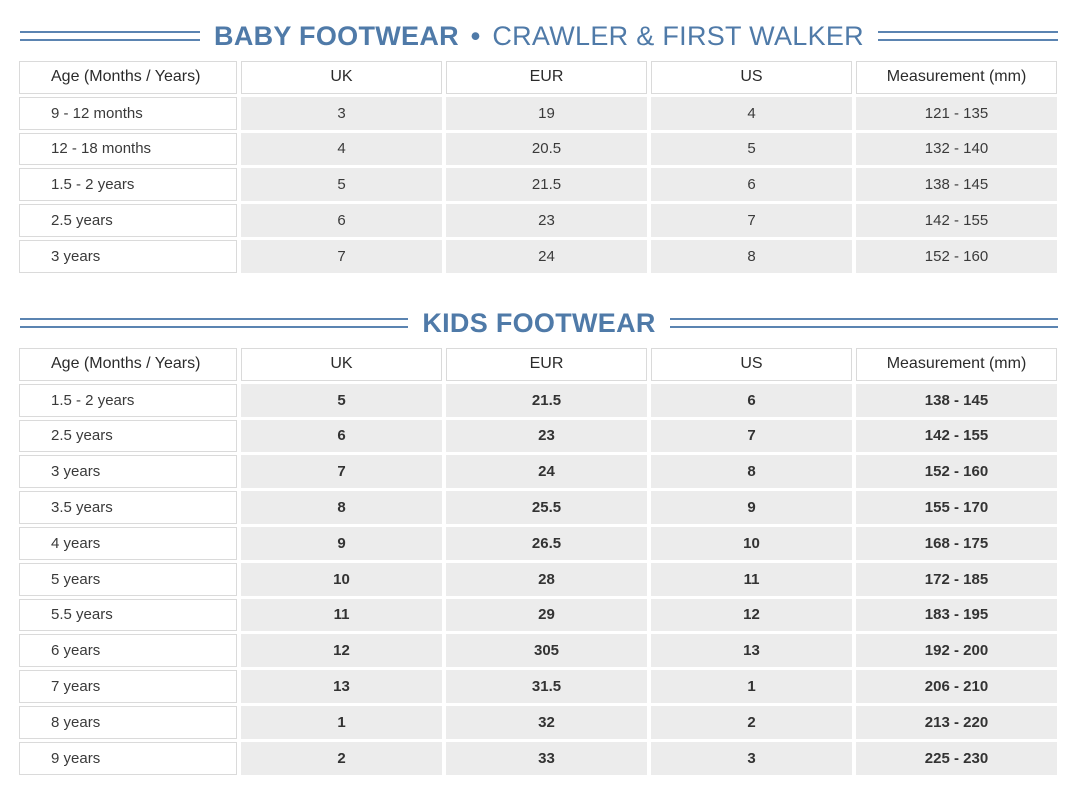 This screenshot has width=1080, height=798. I want to click on cell-us: 4, so click(751, 113).